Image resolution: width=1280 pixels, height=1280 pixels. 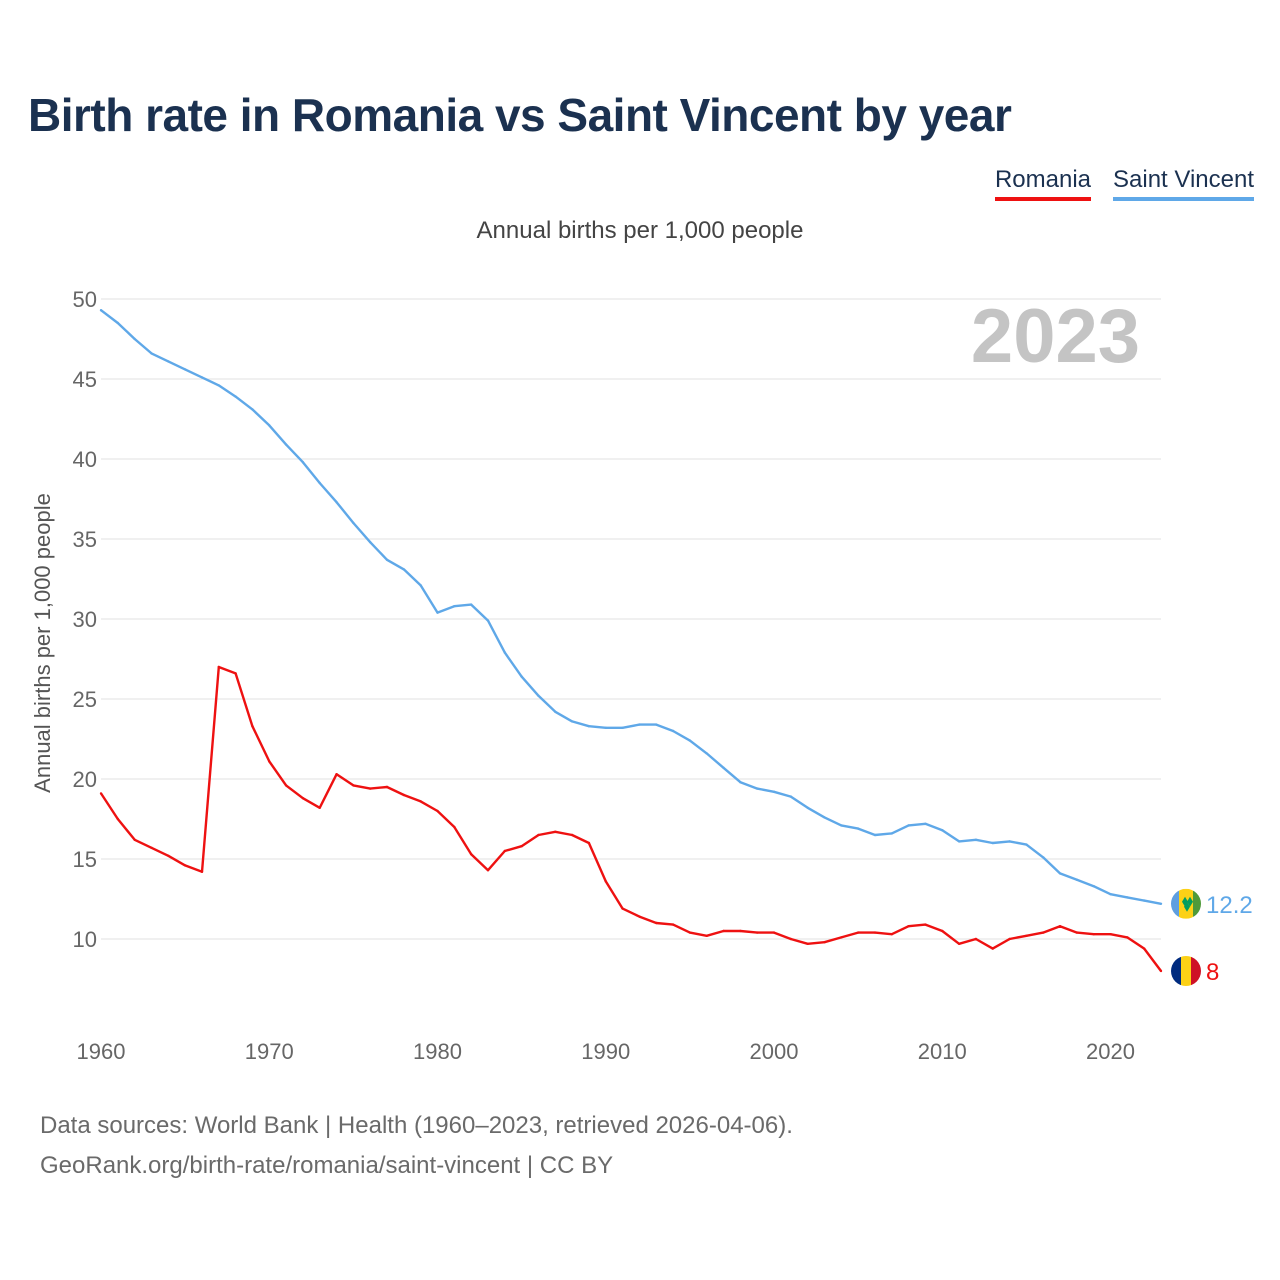 What do you see at coordinates (992, 843) in the screenshot?
I see `point-saint-vincent-2013` at bounding box center [992, 843].